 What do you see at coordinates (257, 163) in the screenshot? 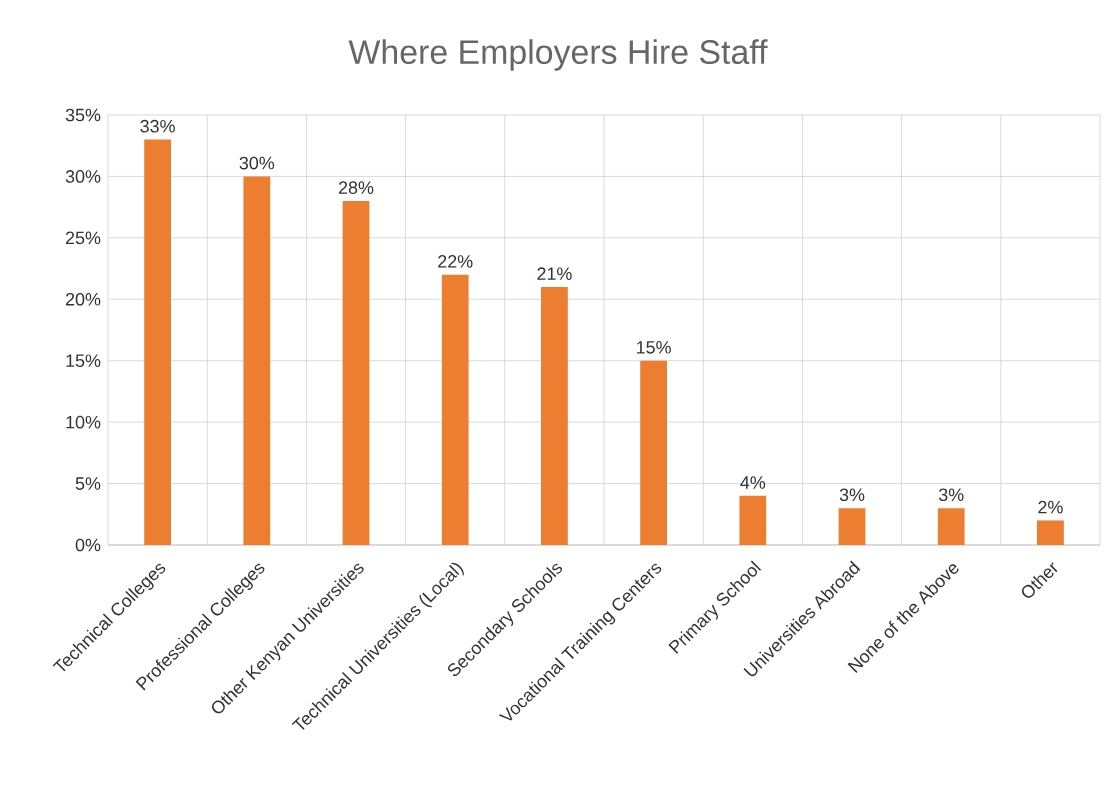
I see `data-label: 30%` at bounding box center [257, 163].